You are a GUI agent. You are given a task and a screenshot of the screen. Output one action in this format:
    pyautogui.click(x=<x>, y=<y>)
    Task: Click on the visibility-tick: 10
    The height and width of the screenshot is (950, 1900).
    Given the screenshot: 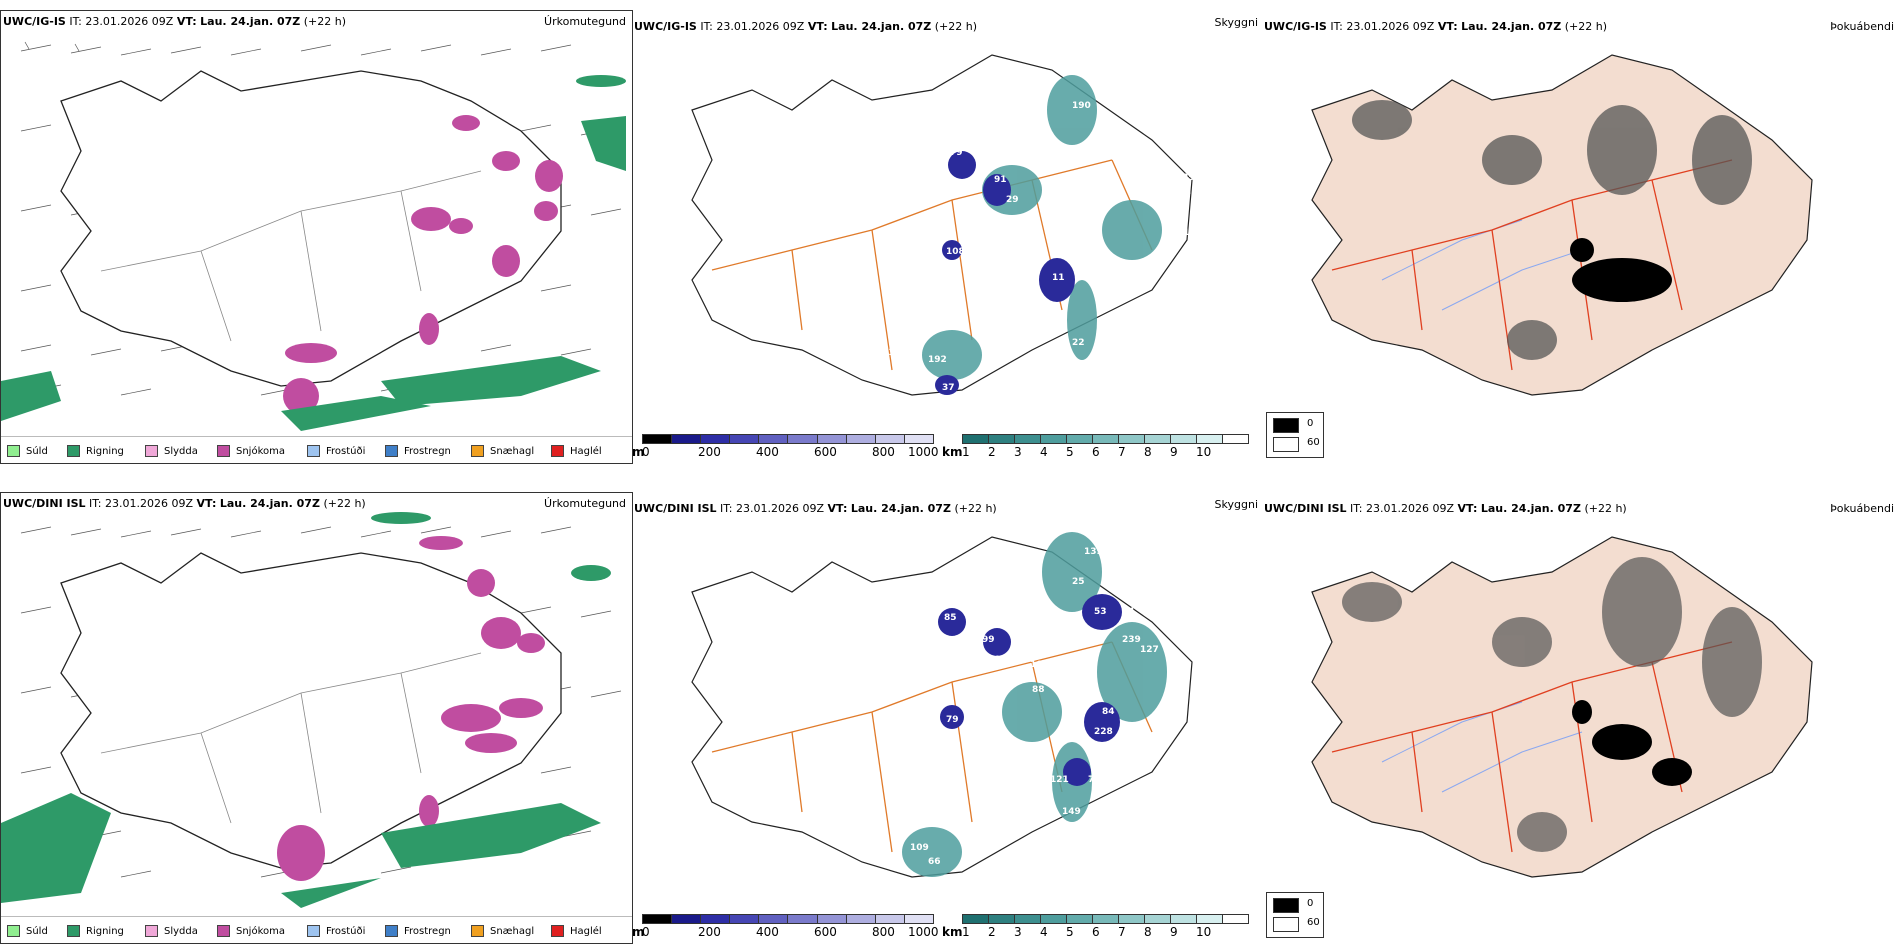 What is the action you would take?
    pyautogui.click(x=1204, y=932)
    